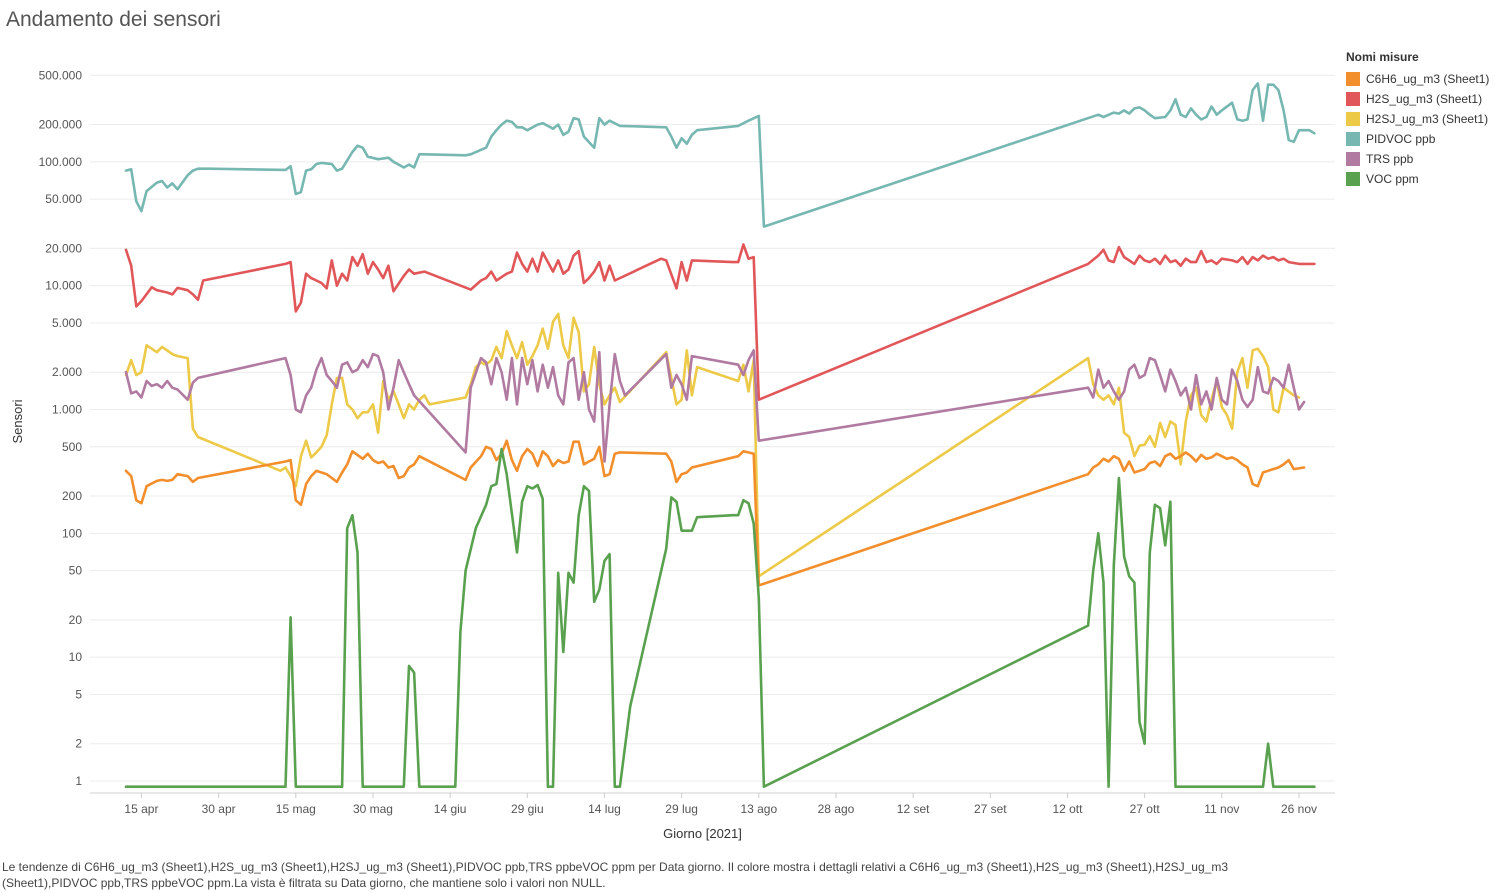  I want to click on y-tick-label: 10.000, so click(63, 286).